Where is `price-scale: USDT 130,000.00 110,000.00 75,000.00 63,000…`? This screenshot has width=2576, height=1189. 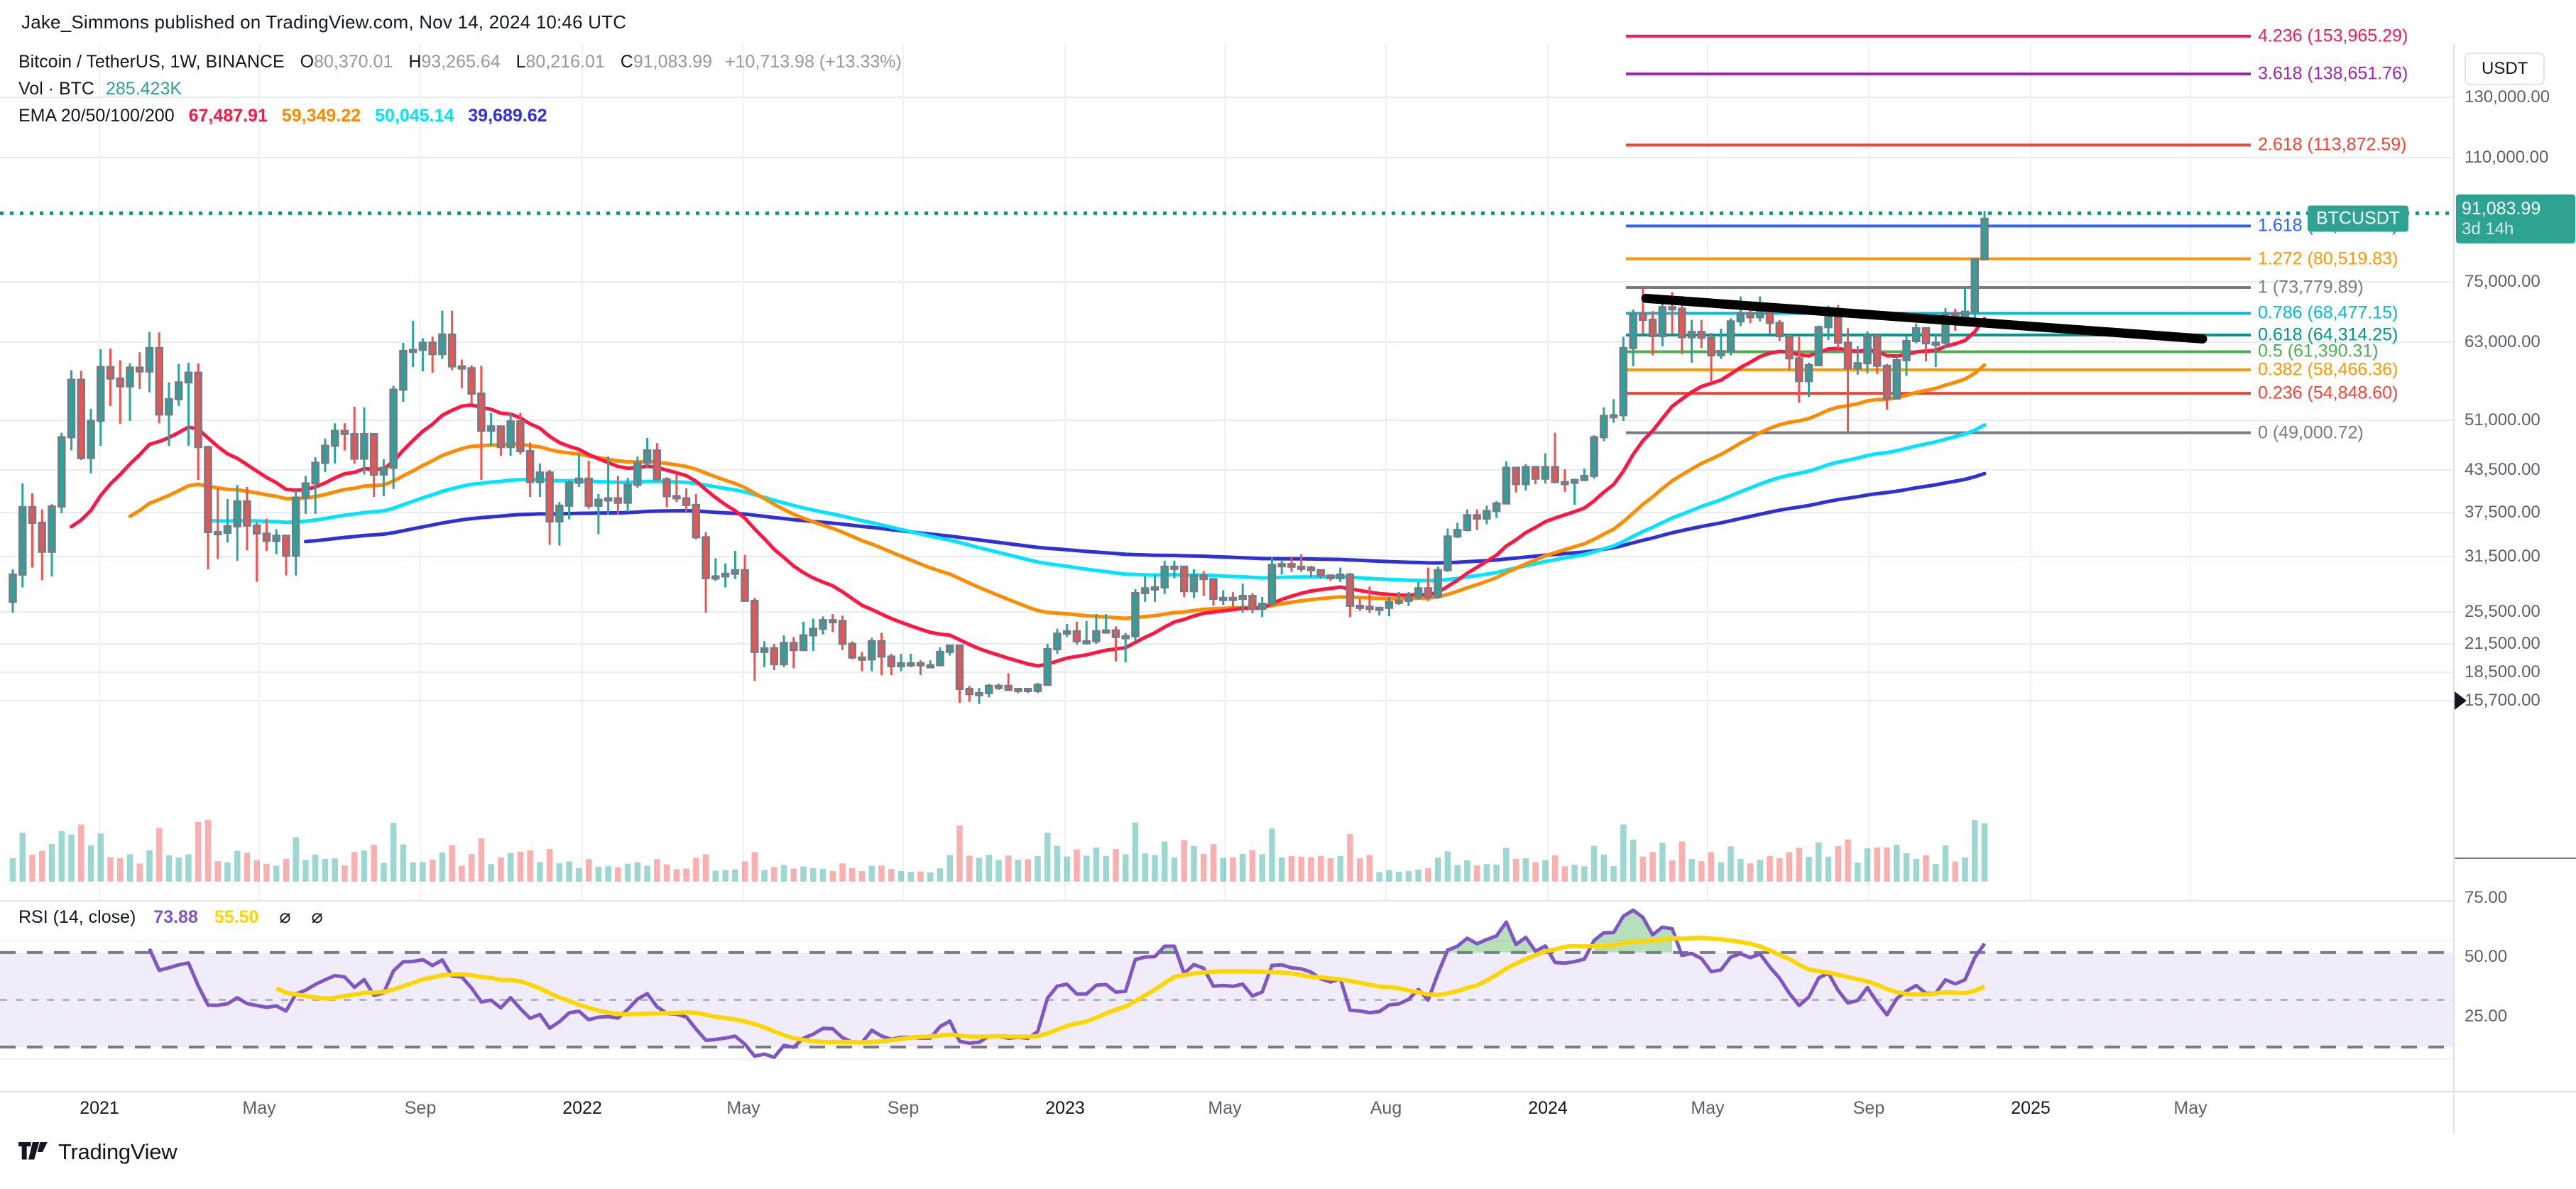
price-scale: USDT 130,000.00 110,000.00 75,000.00 63,000… is located at coordinates (2514, 567).